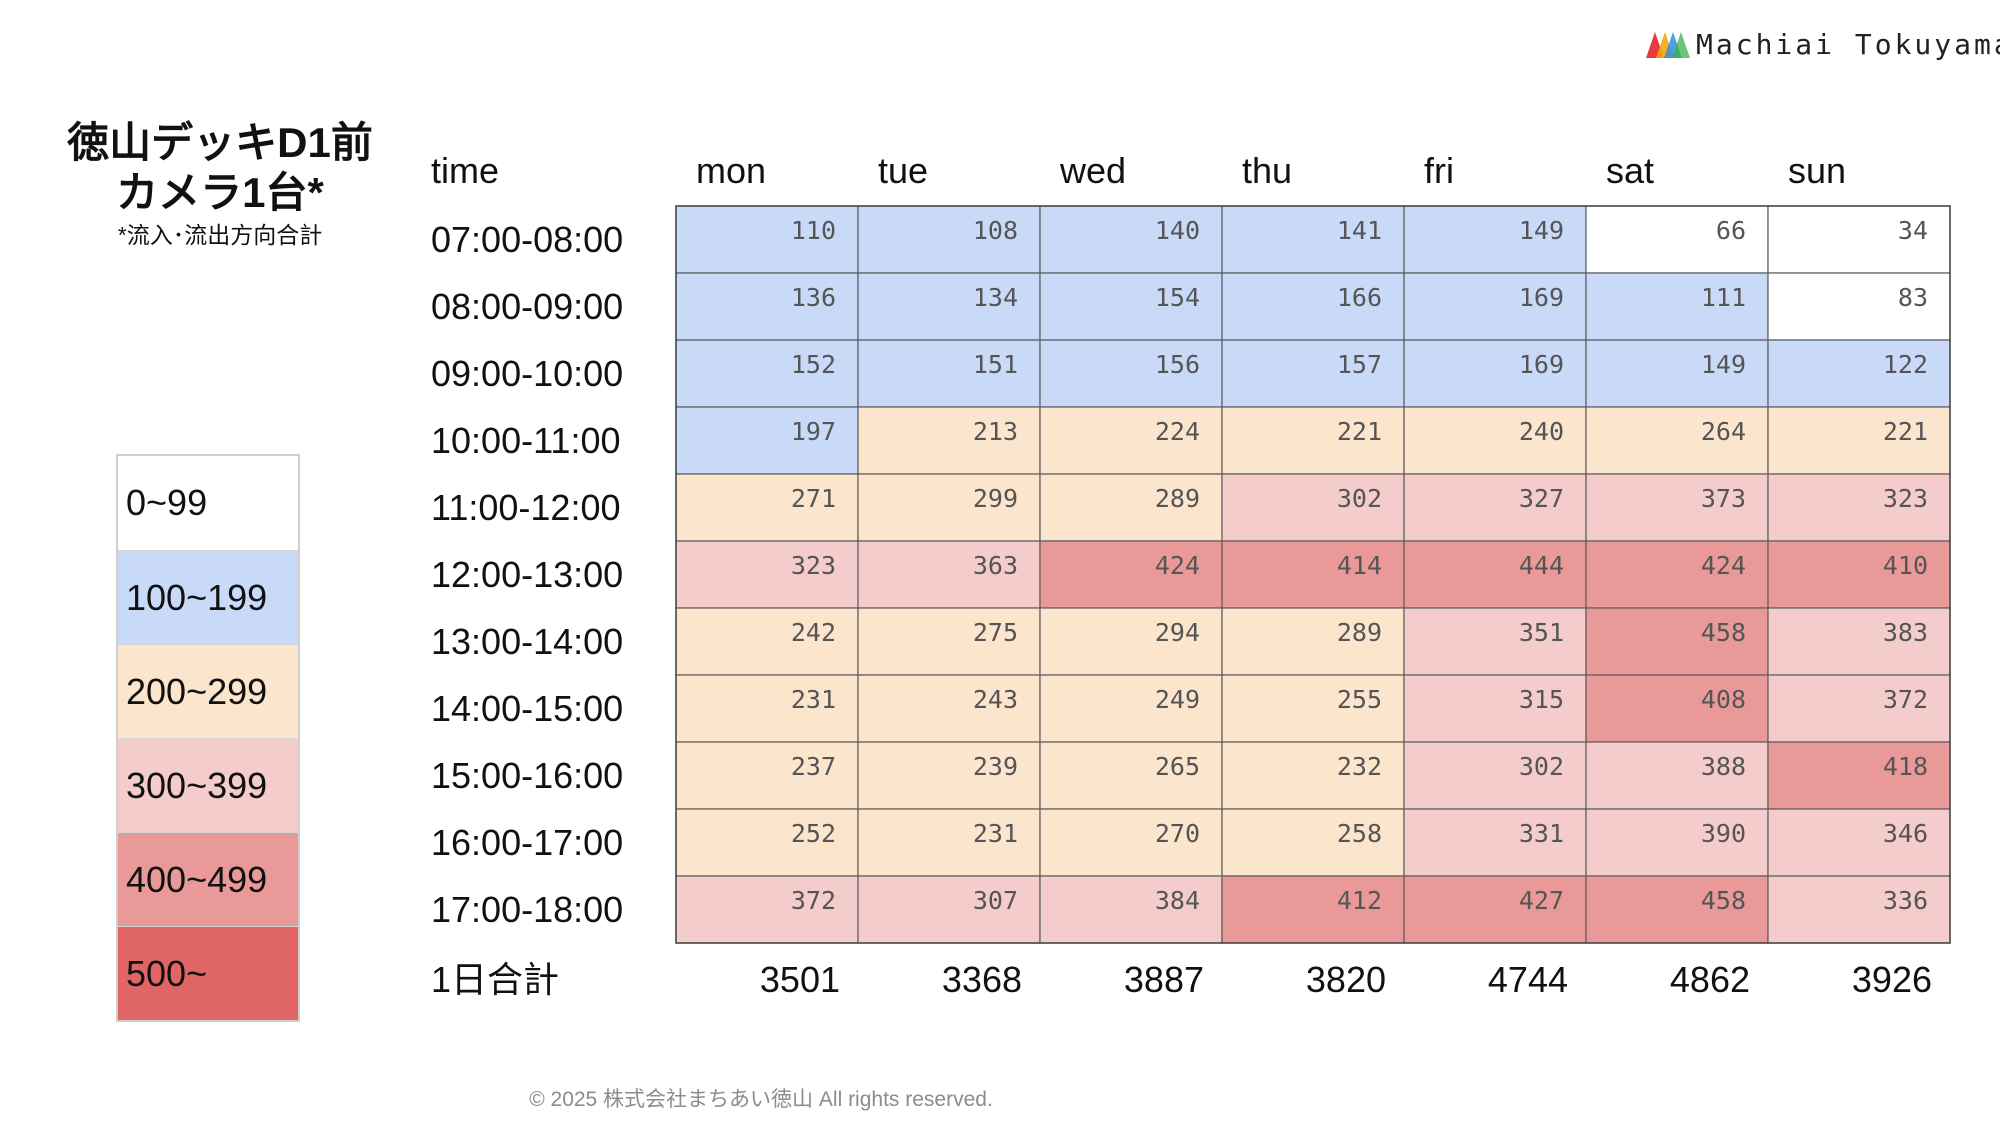  Describe the element at coordinates (813, 364) in the screenshot. I see `cell-value: 152` at that location.